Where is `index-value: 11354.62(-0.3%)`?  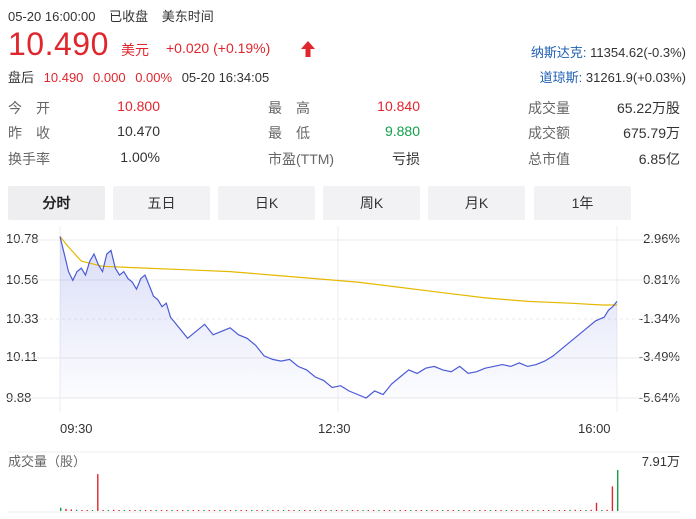 index-value: 11354.62(-0.3%) is located at coordinates (638, 52).